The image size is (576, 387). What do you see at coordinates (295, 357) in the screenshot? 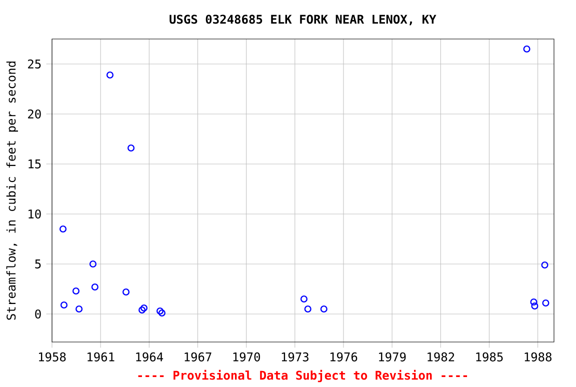
I see `x-tick-label: 1973` at bounding box center [295, 357].